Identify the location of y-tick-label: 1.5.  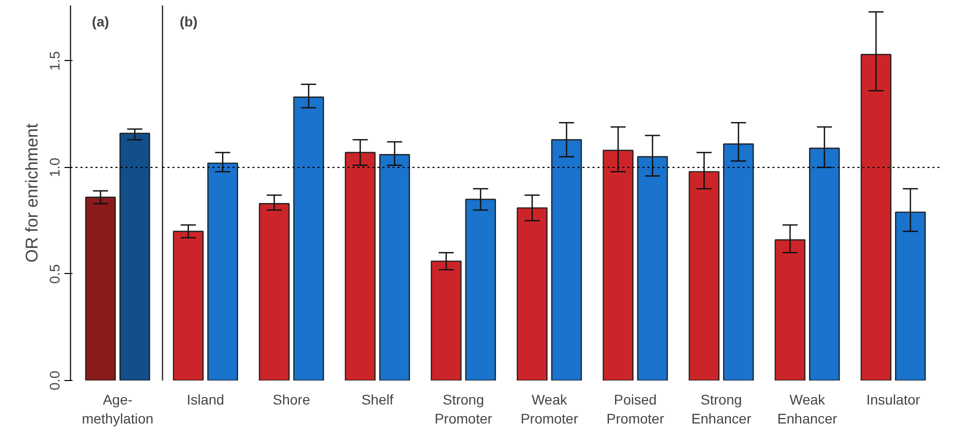
(54, 60).